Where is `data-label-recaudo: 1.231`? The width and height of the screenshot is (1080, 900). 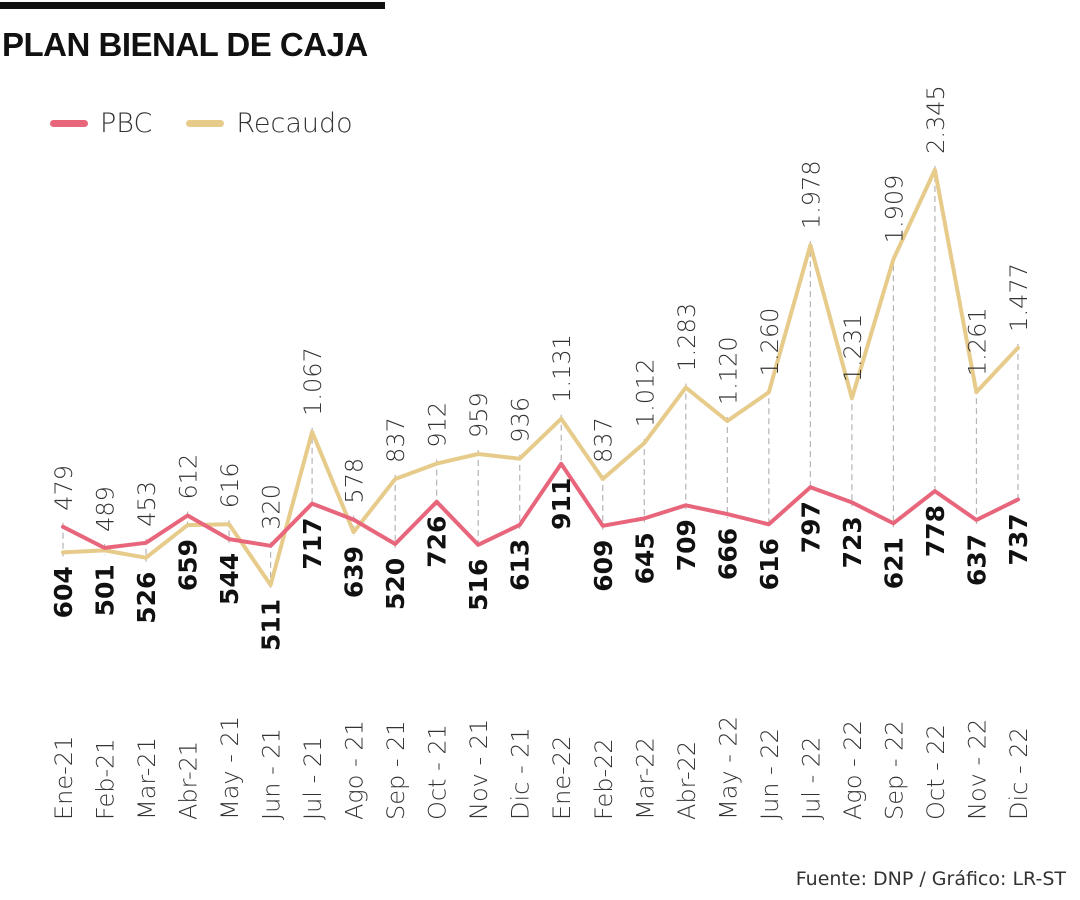
data-label-recaudo: 1.231 is located at coordinates (853, 348).